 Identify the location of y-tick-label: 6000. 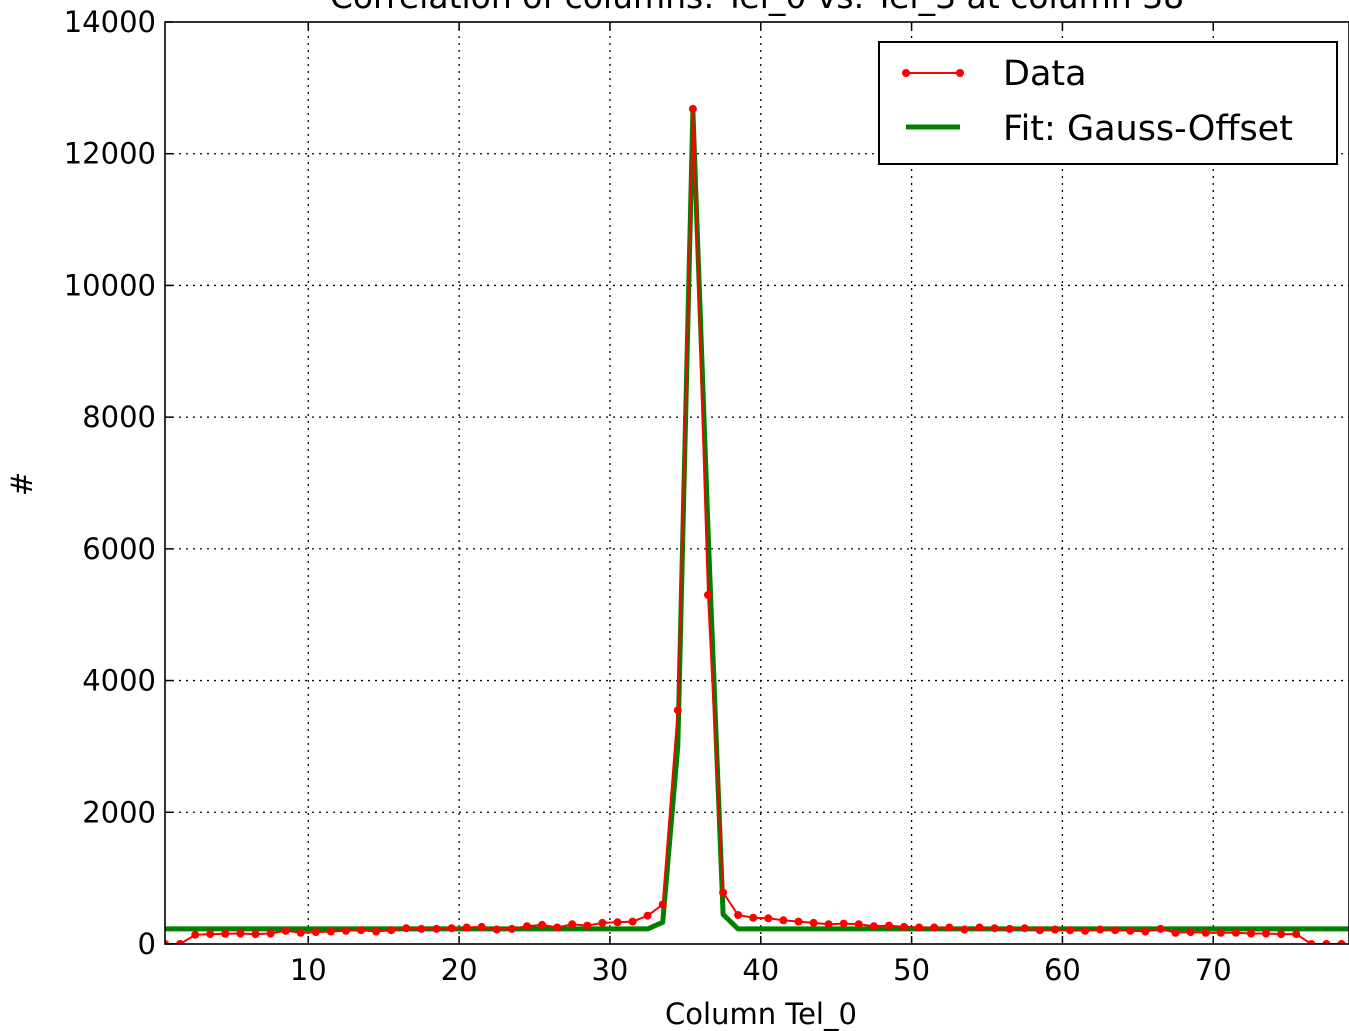
(119, 549).